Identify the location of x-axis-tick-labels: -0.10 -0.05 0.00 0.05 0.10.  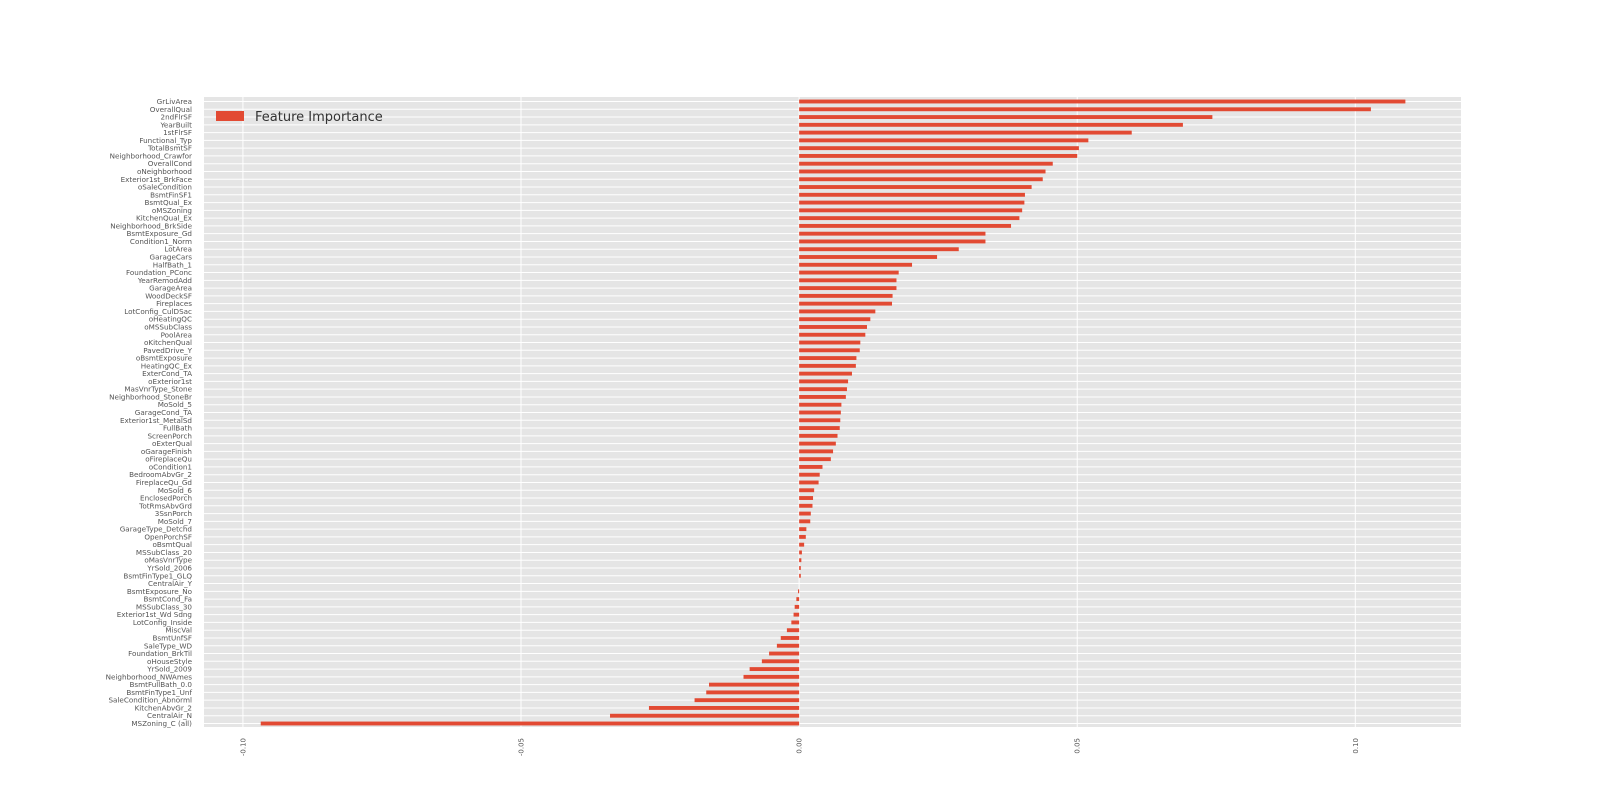
(799, 747).